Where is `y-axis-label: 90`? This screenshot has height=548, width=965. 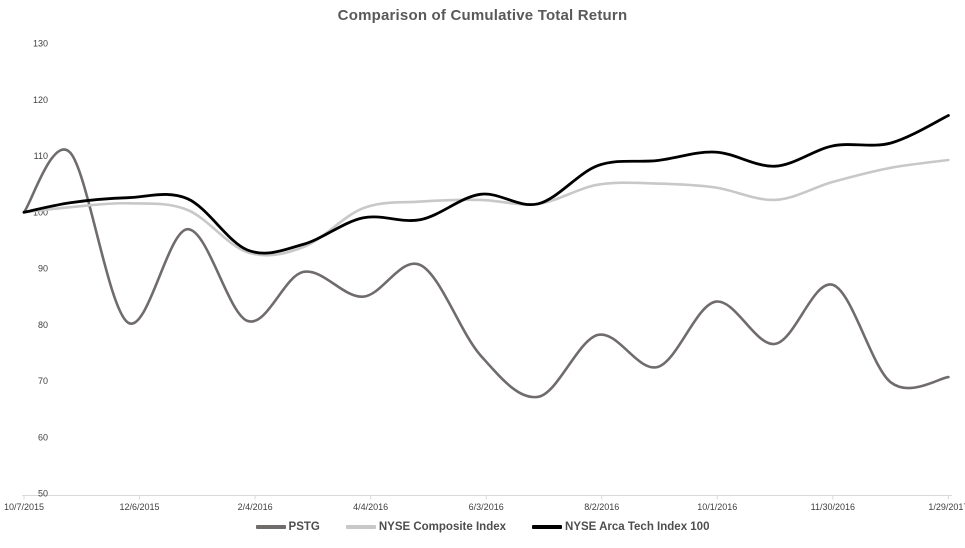
y-axis-label: 90 is located at coordinates (43, 269).